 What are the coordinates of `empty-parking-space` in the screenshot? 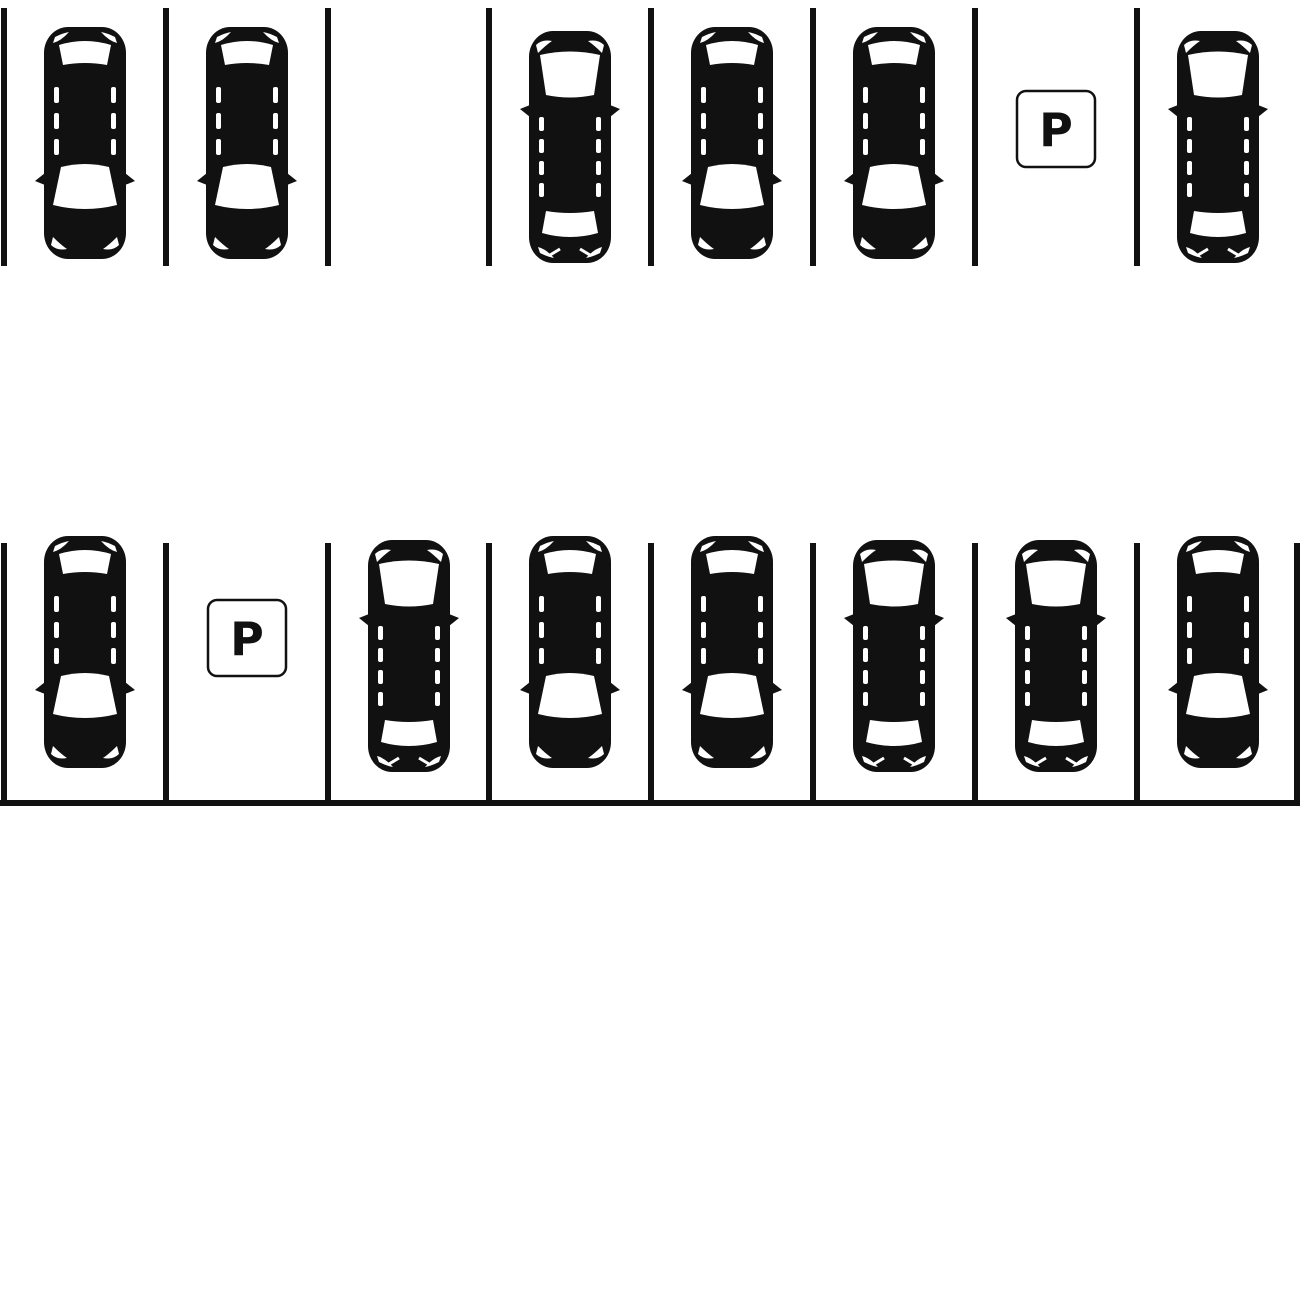 It's located at (409, 32).